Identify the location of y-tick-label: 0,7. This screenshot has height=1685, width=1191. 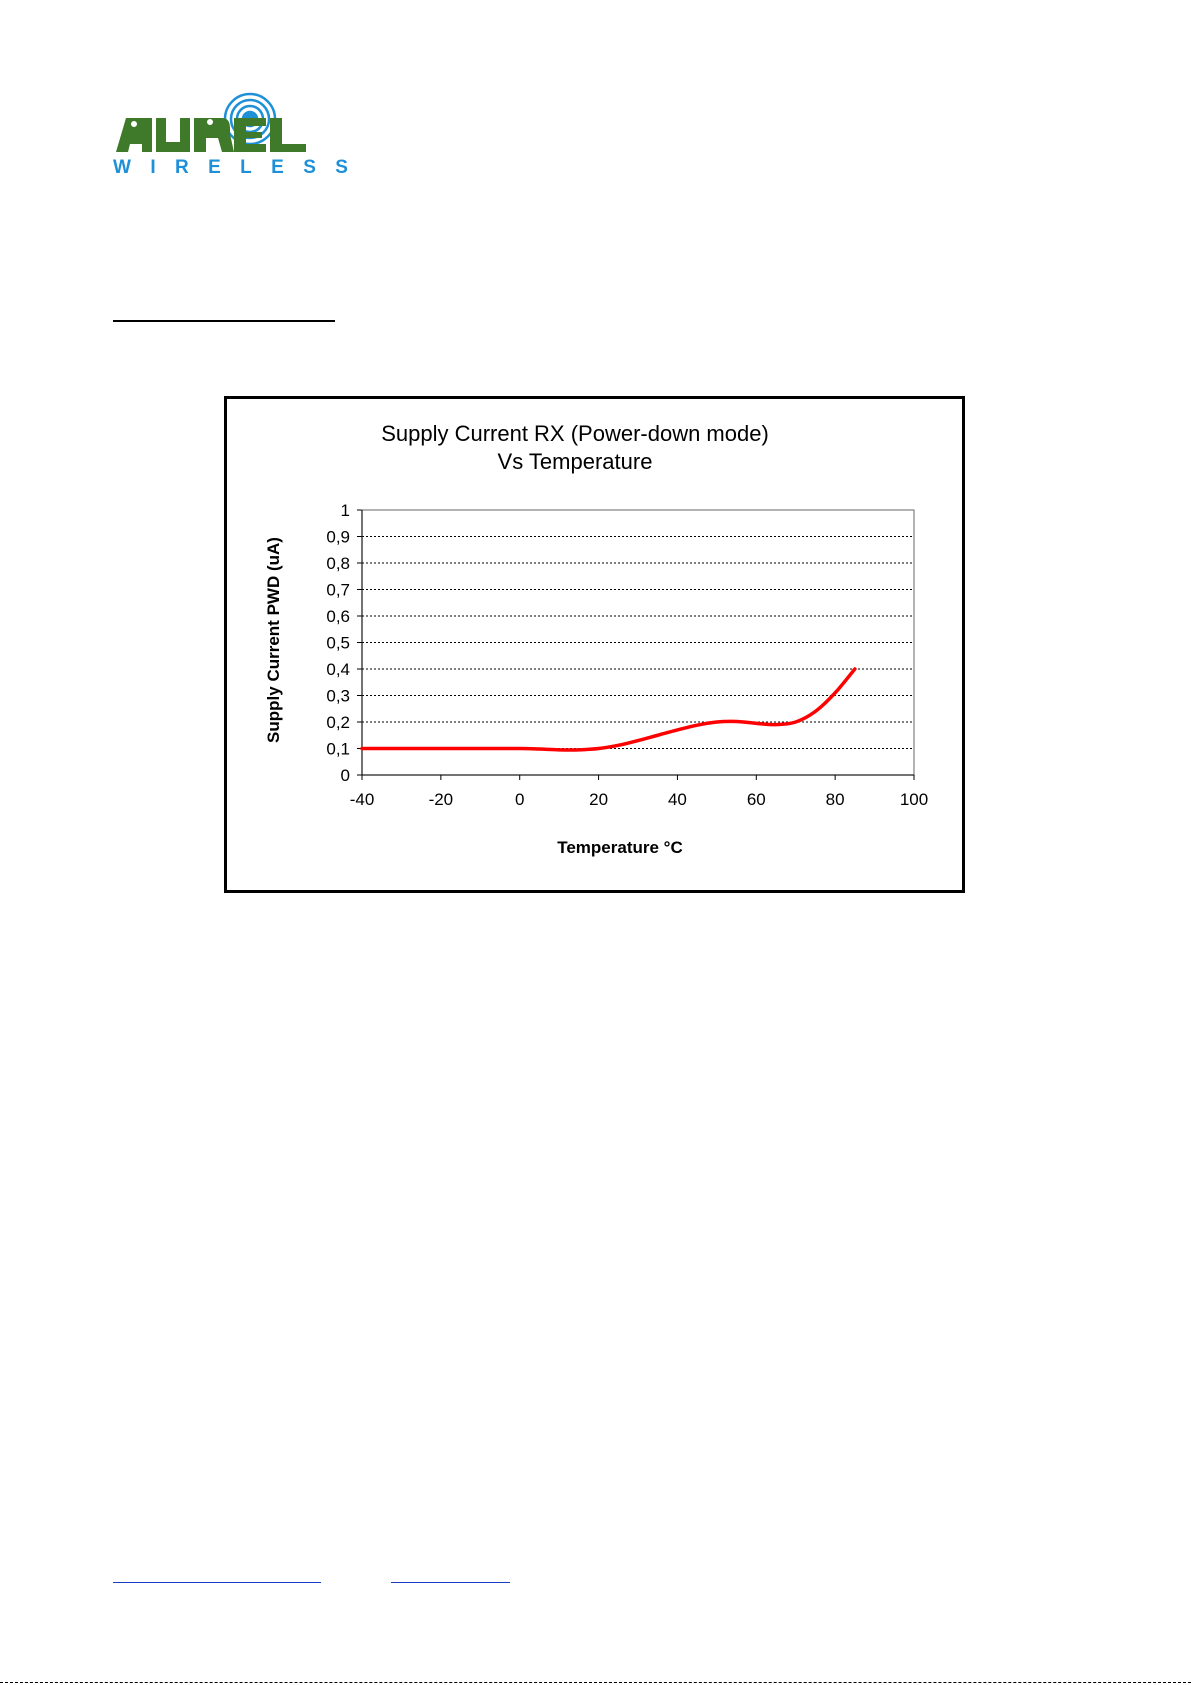
(338, 590).